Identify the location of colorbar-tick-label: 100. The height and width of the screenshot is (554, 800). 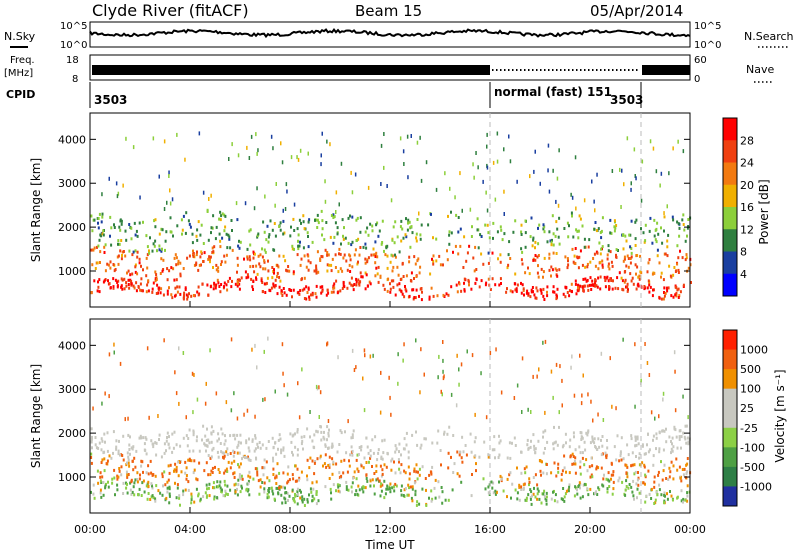
(750, 389).